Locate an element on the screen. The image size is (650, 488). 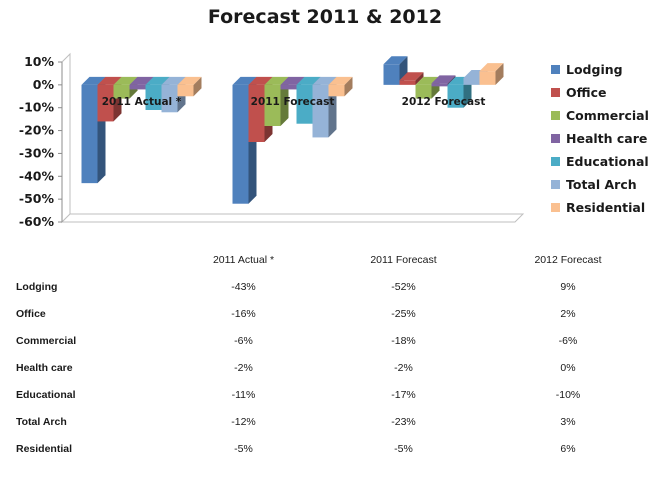
table-row: Residential -5% -5% 6% is located at coordinates (325, 448).